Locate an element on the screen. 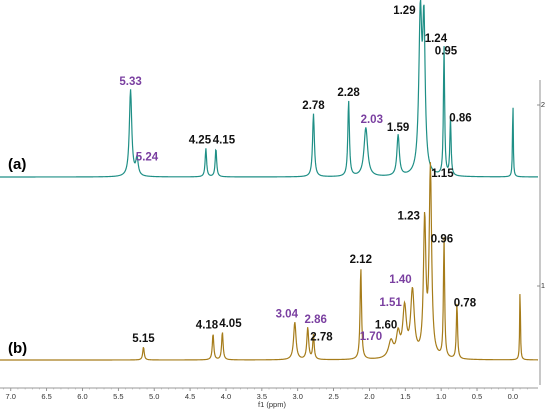 This screenshot has height=409, width=550. trace-b-label: (b) is located at coordinates (17, 348).